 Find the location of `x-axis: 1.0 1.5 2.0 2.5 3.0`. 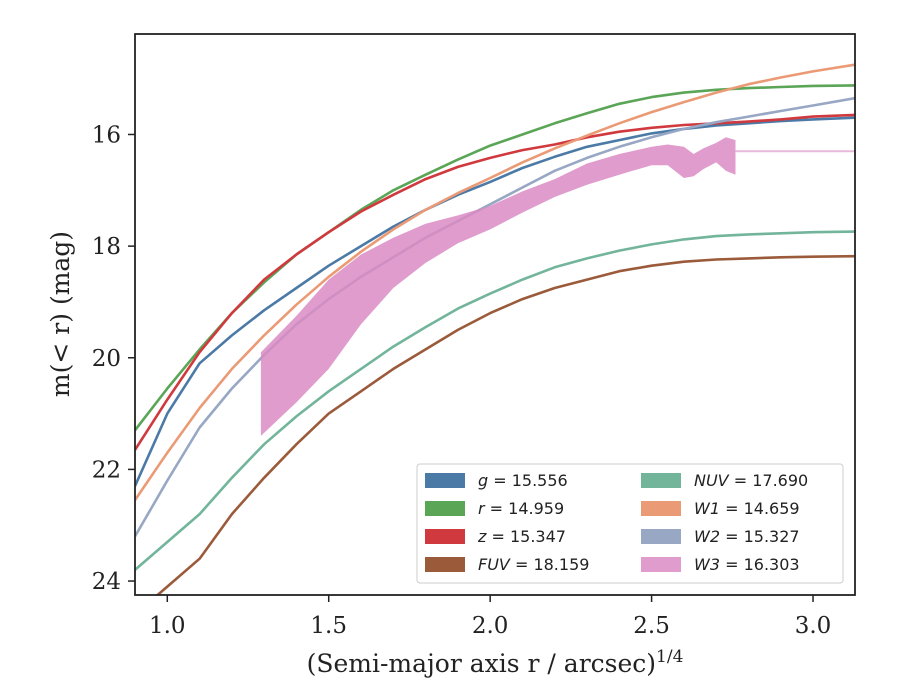

x-axis: 1.0 1.5 2.0 2.5 3.0 is located at coordinates (490, 617).